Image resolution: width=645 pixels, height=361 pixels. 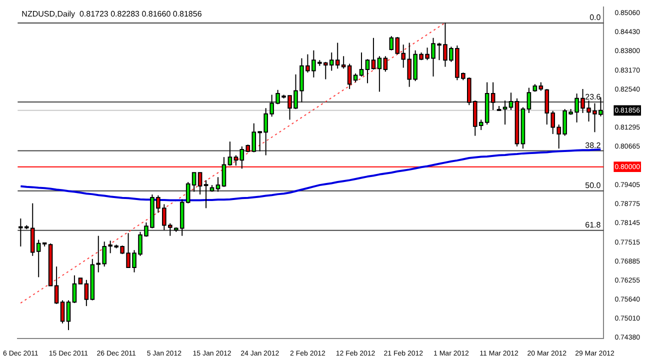 I want to click on chart-title: NZDUSD,Daily 0.81723 0.82283 0.81660 0.81856, so click(x=112, y=13).